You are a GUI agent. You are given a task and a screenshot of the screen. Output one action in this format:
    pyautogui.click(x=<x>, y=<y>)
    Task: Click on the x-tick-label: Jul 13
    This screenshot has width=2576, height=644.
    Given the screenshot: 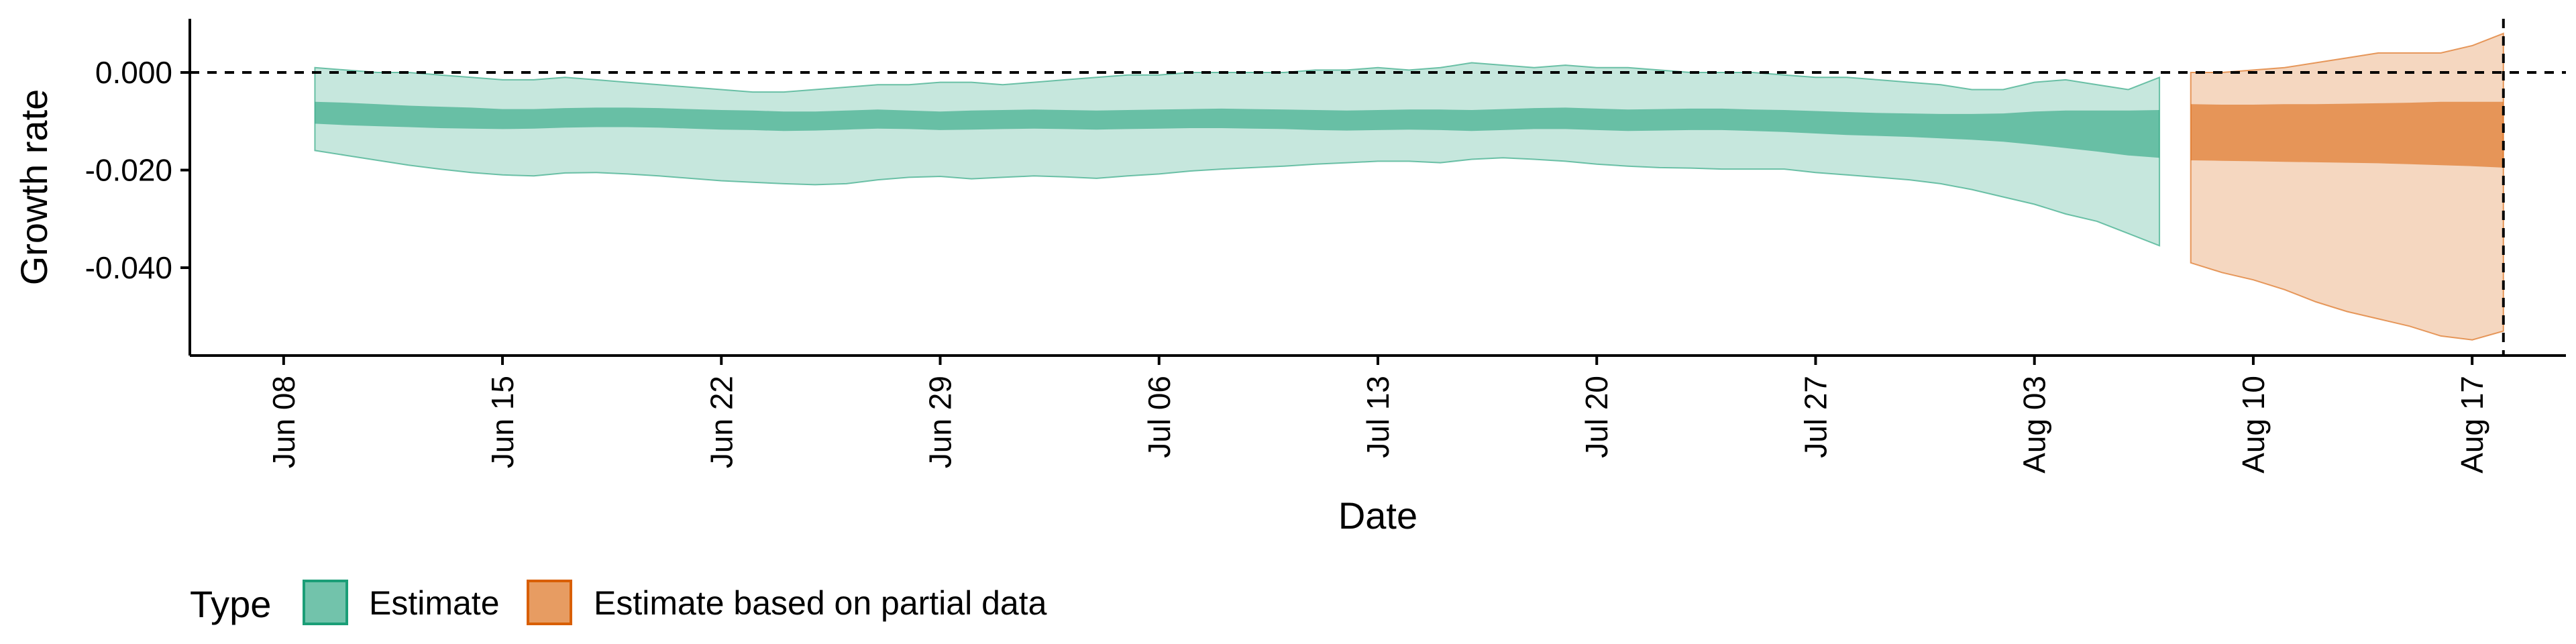 What is the action you would take?
    pyautogui.click(x=1377, y=417)
    